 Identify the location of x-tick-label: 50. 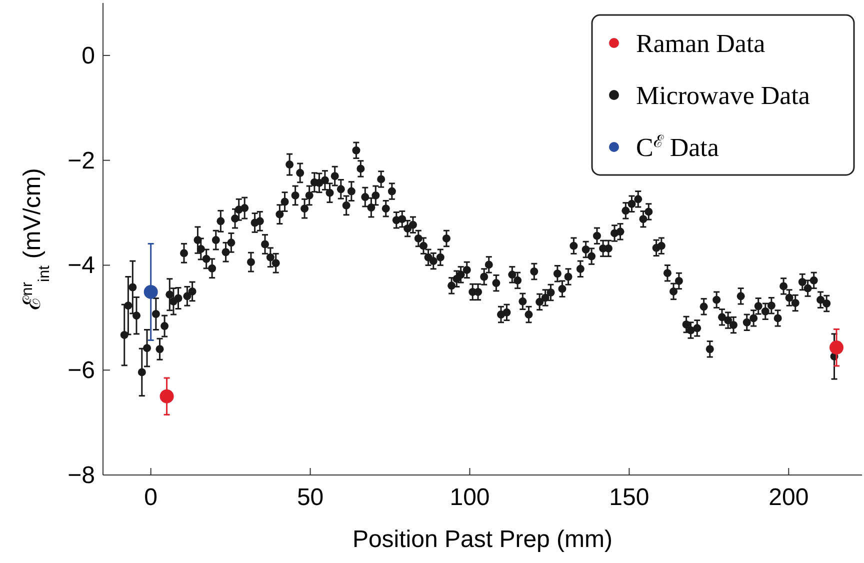
(310, 497).